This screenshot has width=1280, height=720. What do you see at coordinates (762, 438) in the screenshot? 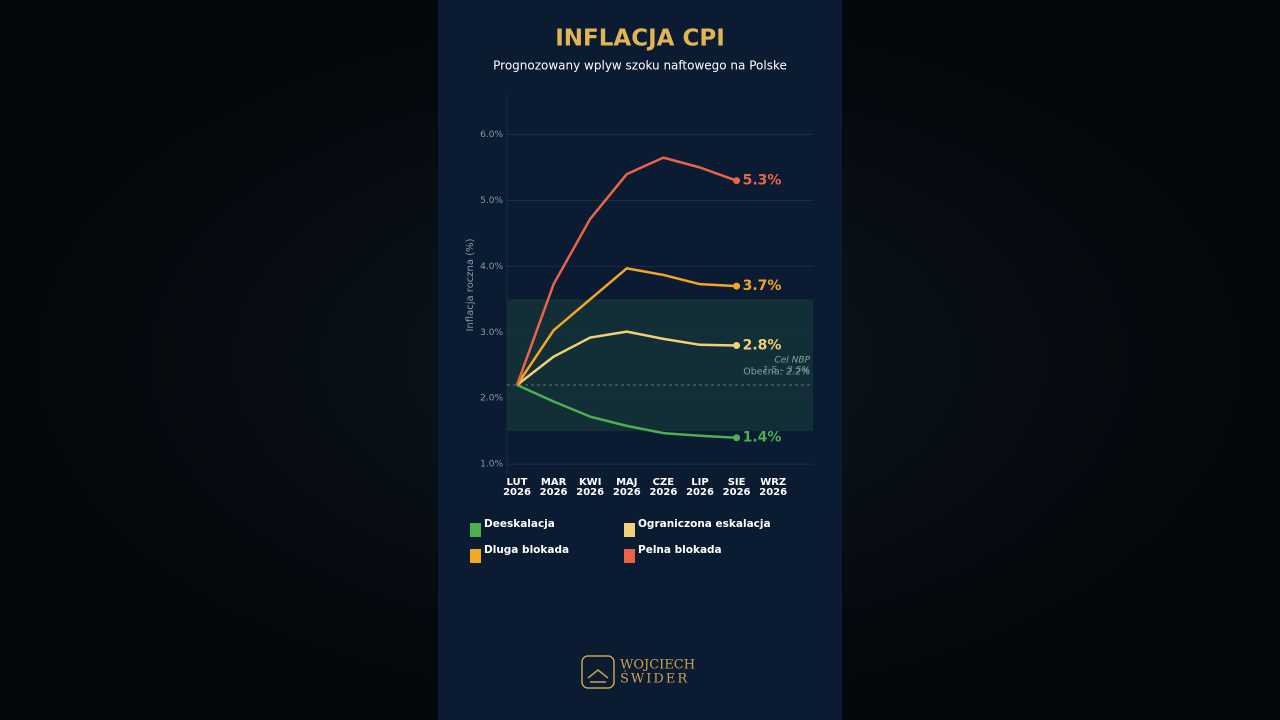
I see `value-label: 1.4%` at bounding box center [762, 438].